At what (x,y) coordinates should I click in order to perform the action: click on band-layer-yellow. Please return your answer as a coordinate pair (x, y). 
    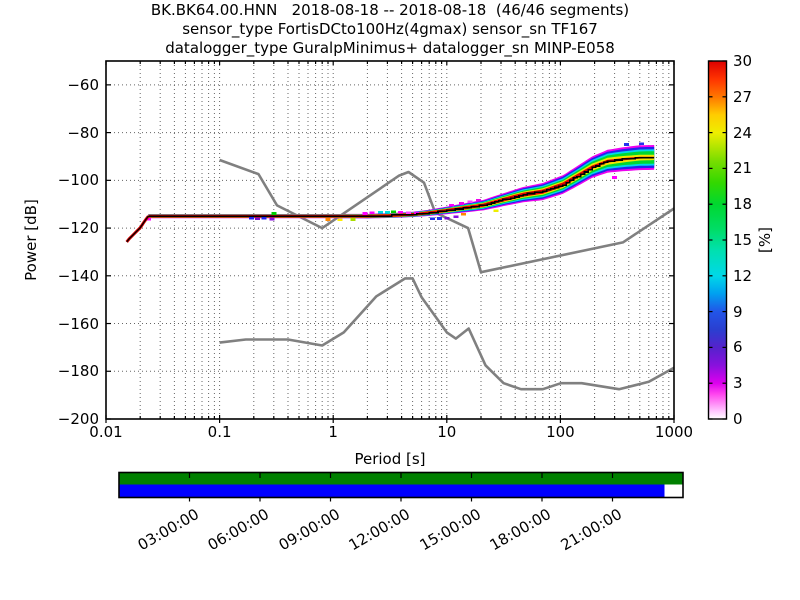
    Looking at the image, I should click on (401, 186).